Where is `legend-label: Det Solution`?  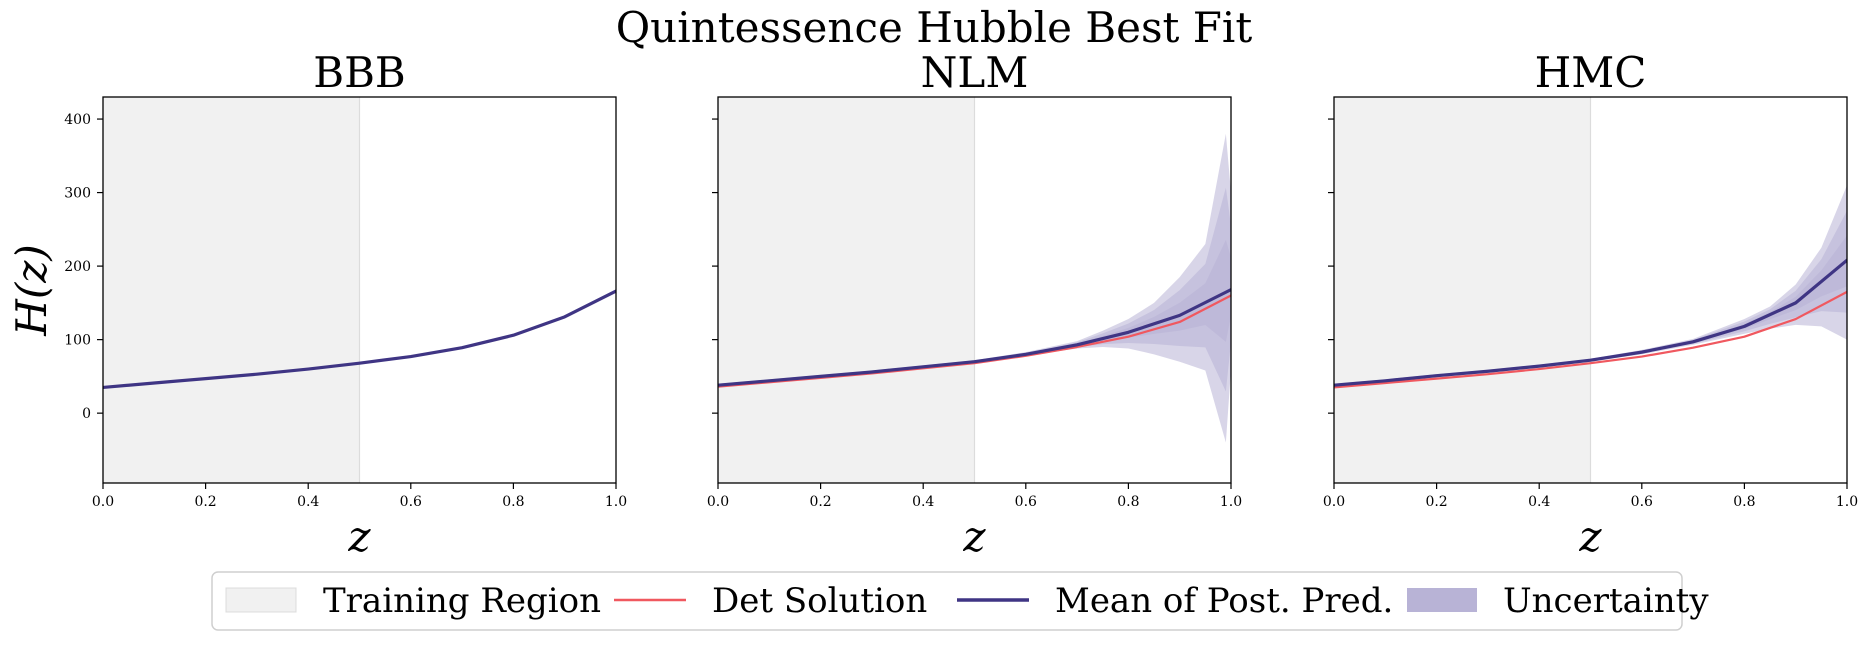
legend-label: Det Solution is located at coordinates (819, 601).